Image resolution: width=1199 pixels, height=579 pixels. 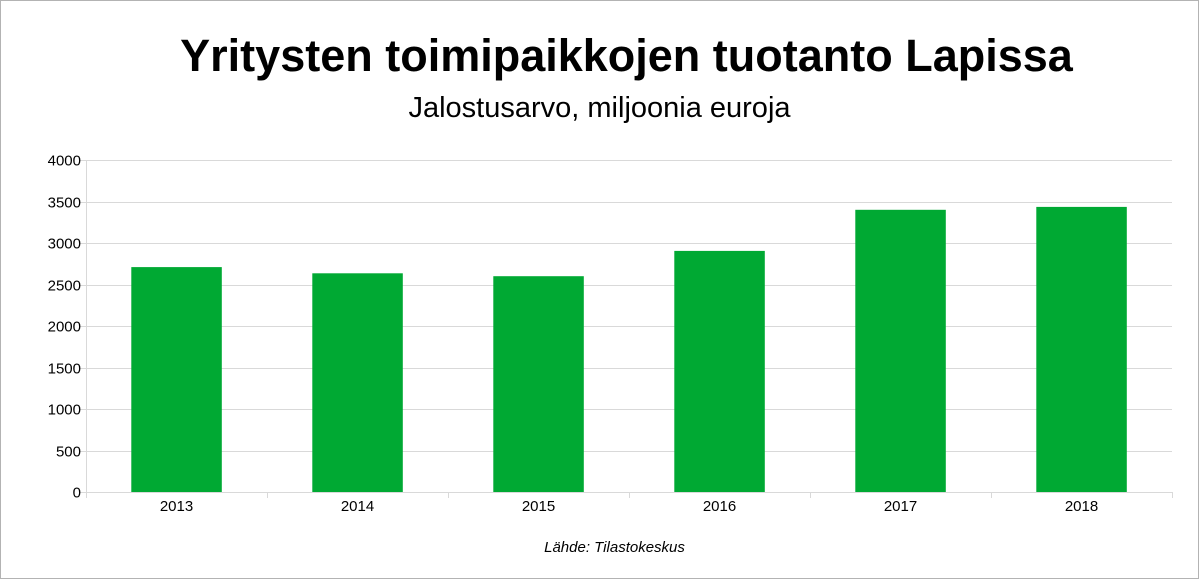 What do you see at coordinates (176, 379) in the screenshot?
I see `bar-2013` at bounding box center [176, 379].